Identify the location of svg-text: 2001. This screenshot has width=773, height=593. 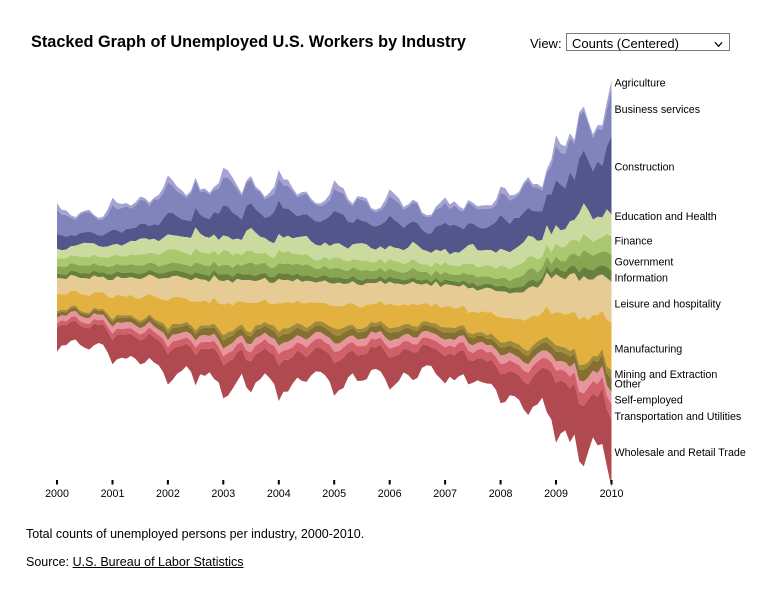
(113, 494).